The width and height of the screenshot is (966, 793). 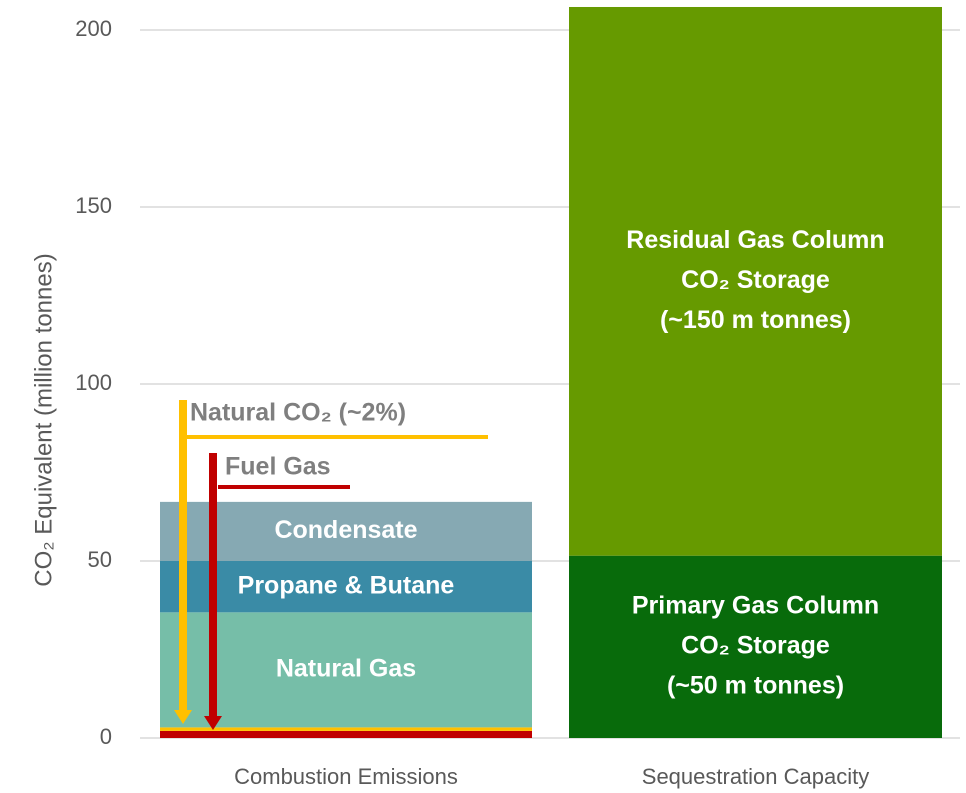 I want to click on x-tick-label: Sequestration Capacity, so click(x=755, y=776).